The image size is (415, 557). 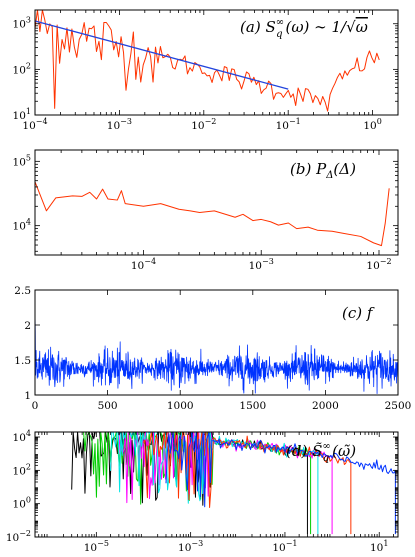 I want to click on panel-d-ytick-label: 10⁴, so click(x=22, y=436).